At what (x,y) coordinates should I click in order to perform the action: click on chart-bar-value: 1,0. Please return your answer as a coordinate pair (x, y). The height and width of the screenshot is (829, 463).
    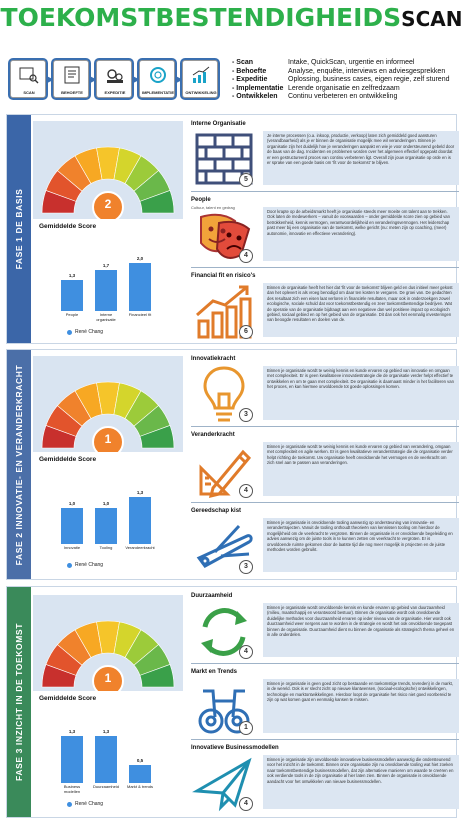
    Looking at the image, I should click on (72, 503).